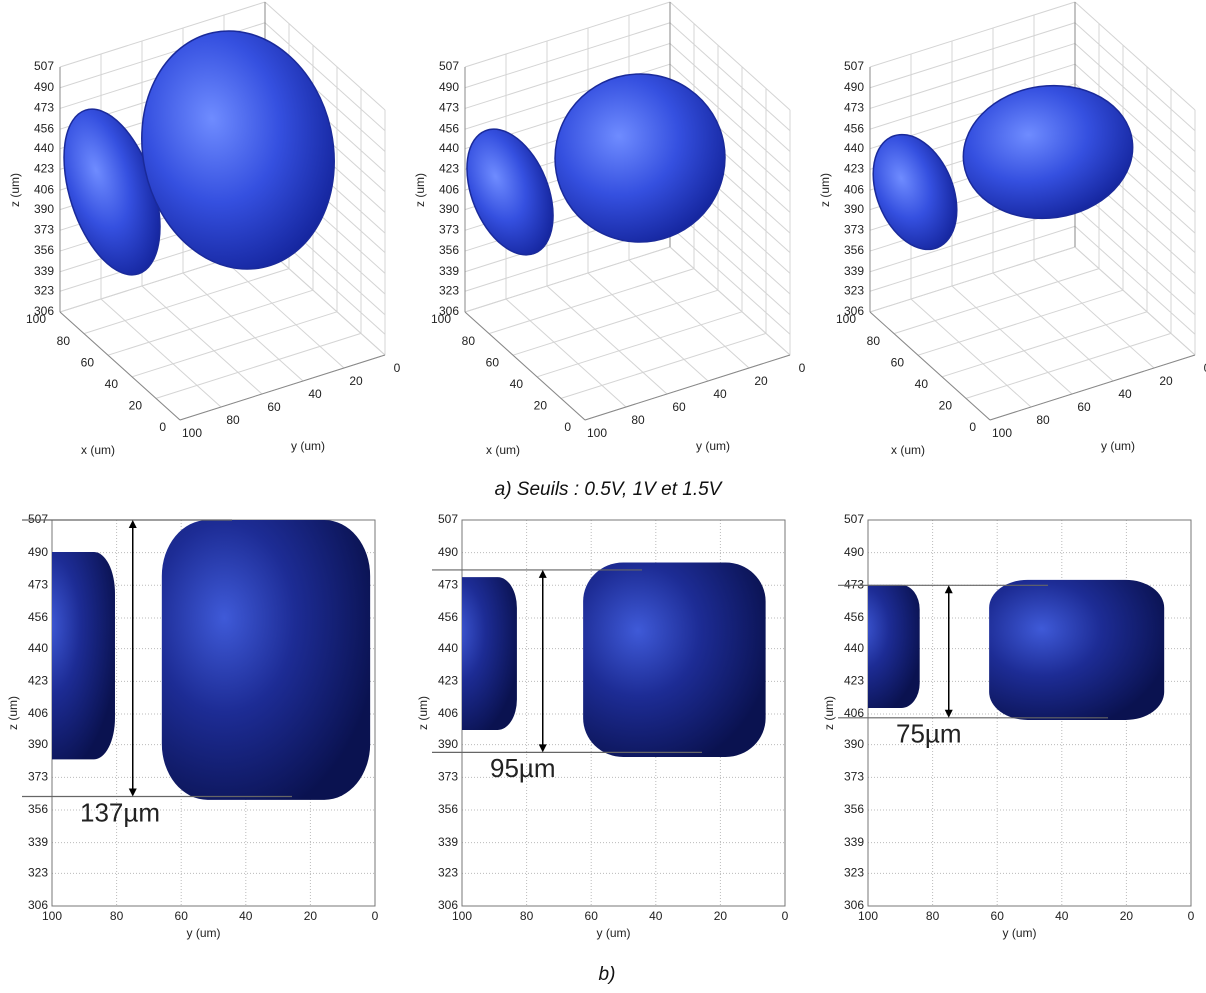 This screenshot has width=1206, height=993. Describe the element at coordinates (44, 209) in the screenshot. I see `z-tick-label: 390` at that location.